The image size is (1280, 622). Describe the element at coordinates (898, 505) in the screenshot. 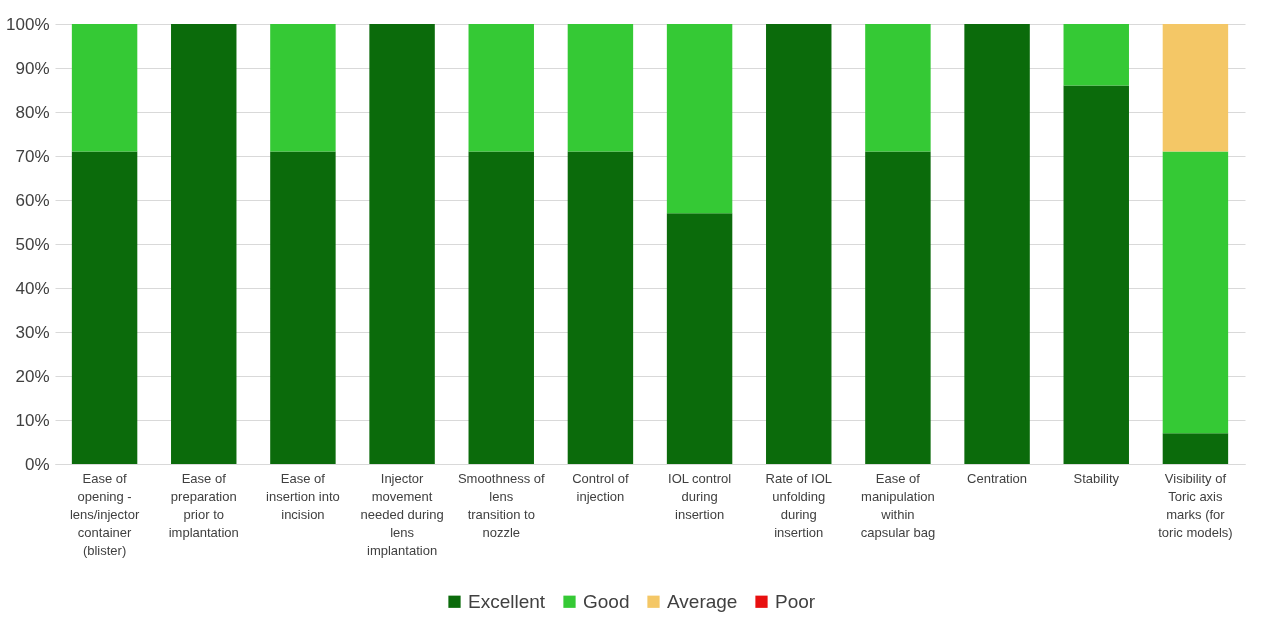

I see `x-tick-label: Ease of manipulation within capsular bag` at that location.